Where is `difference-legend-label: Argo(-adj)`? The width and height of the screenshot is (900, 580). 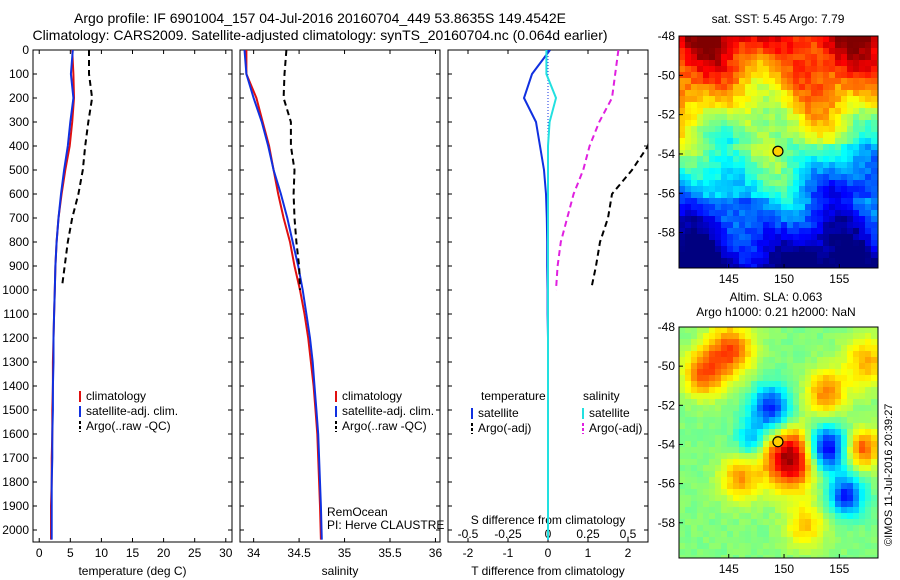 difference-legend-label: Argo(-adj) is located at coordinates (615, 428).